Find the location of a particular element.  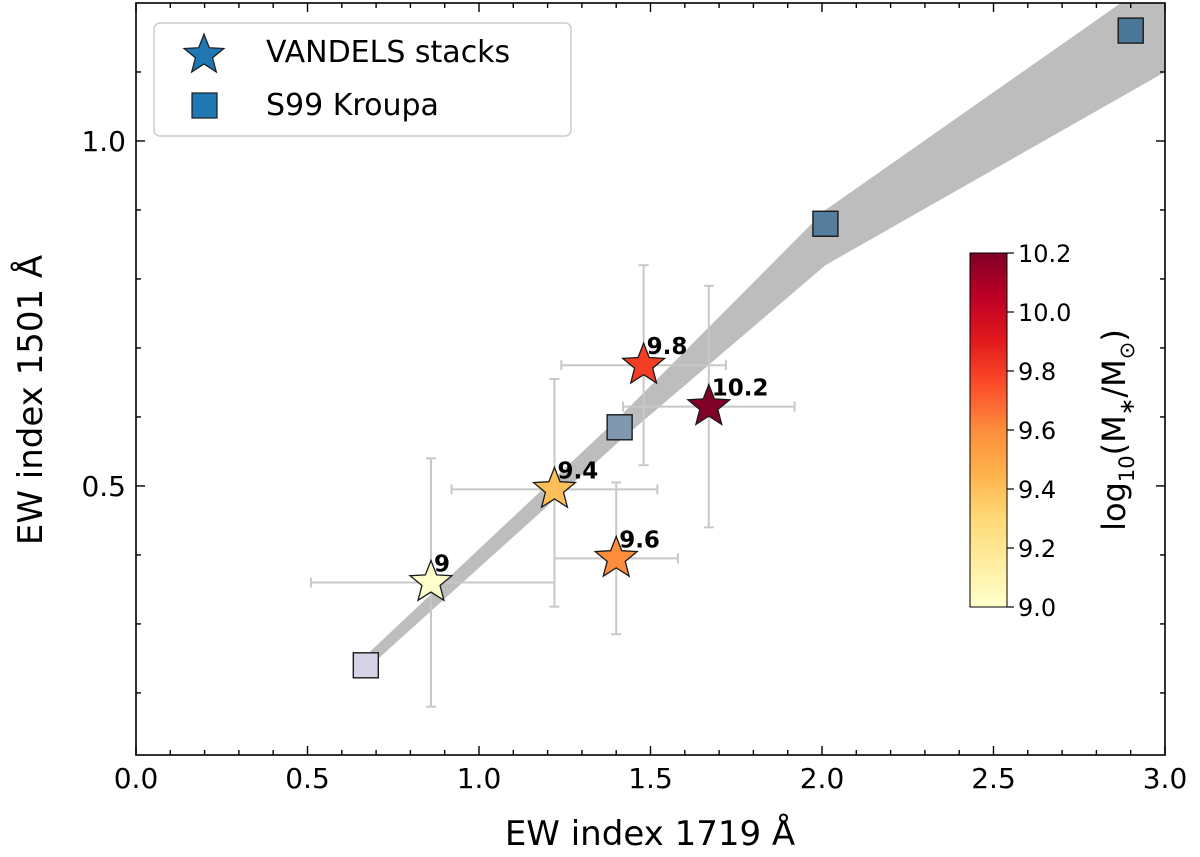

colorbar-tick-label: 10.0 is located at coordinates (1044, 313).